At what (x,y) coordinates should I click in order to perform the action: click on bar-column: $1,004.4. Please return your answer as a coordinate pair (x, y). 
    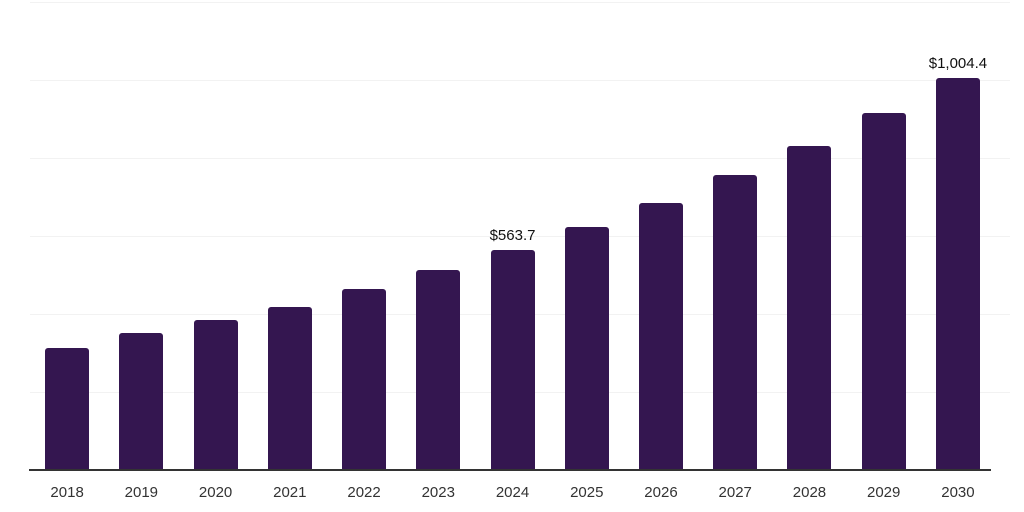
    Looking at the image, I should click on (958, 236).